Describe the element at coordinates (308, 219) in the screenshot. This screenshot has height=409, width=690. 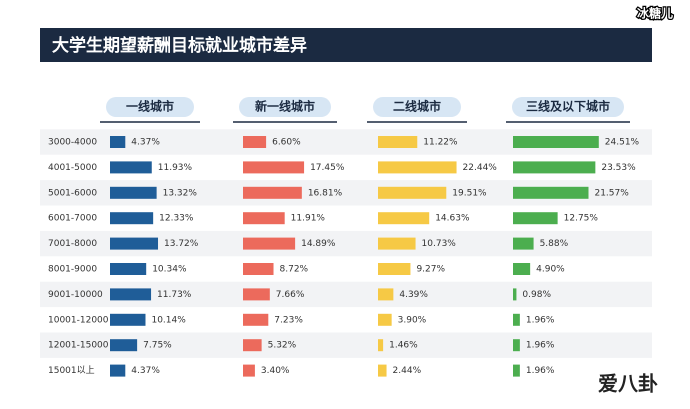
I see `value-label: 11.91%` at that location.